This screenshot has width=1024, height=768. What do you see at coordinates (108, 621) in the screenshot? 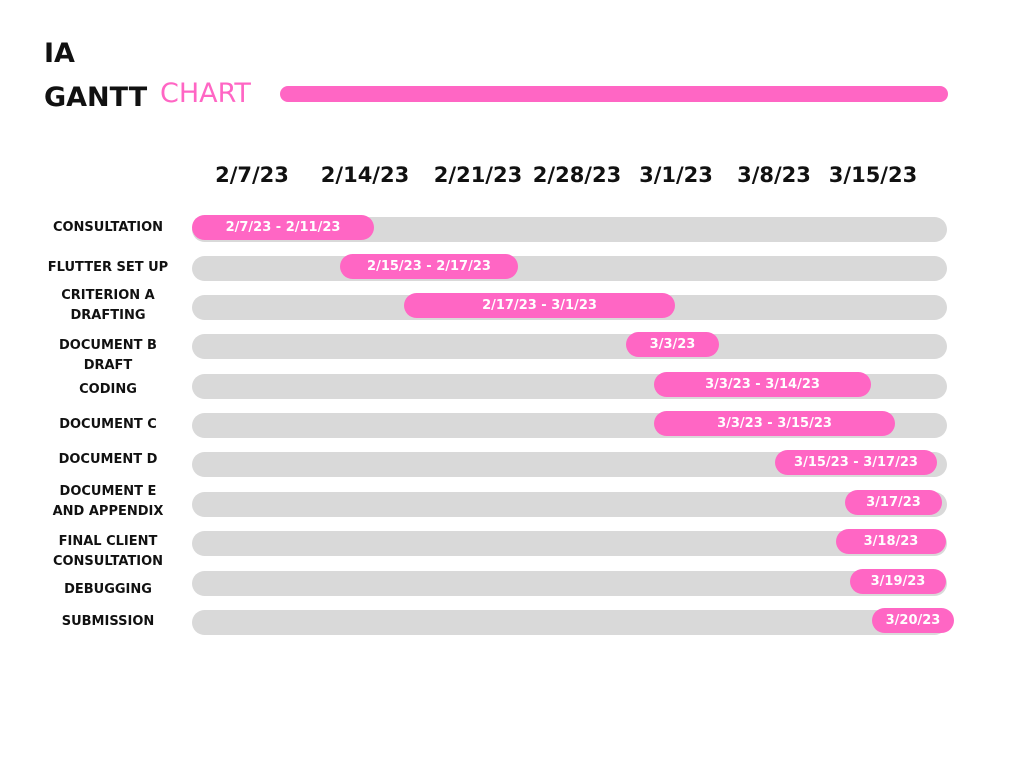
I see `task-label: SUBMISSION` at bounding box center [108, 621].